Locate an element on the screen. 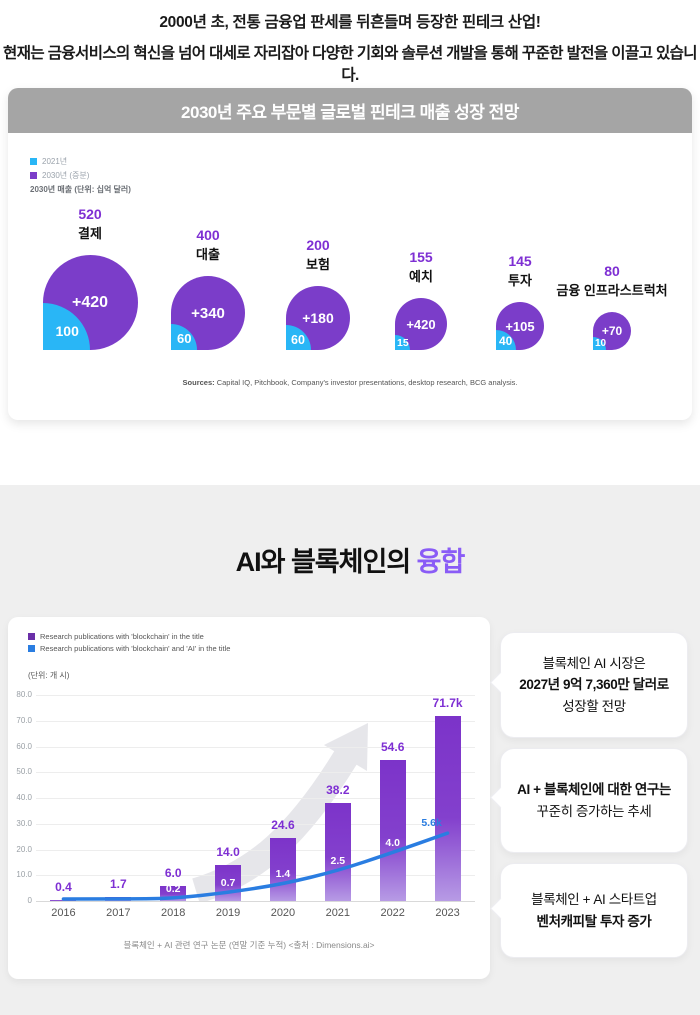 The width and height of the screenshot is (700, 1015). x-axis-tick: 2020 is located at coordinates (283, 913).